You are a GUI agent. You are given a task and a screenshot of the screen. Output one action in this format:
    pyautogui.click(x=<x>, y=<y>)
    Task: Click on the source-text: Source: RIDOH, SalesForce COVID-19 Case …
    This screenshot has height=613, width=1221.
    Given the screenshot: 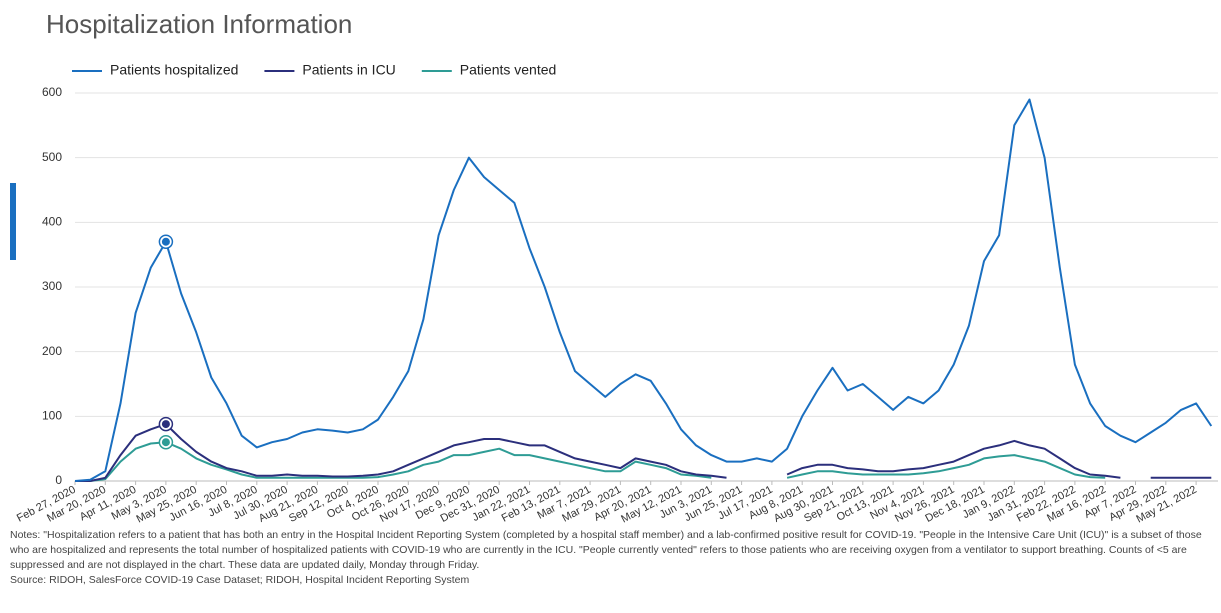 What is the action you would take?
    pyautogui.click(x=240, y=580)
    